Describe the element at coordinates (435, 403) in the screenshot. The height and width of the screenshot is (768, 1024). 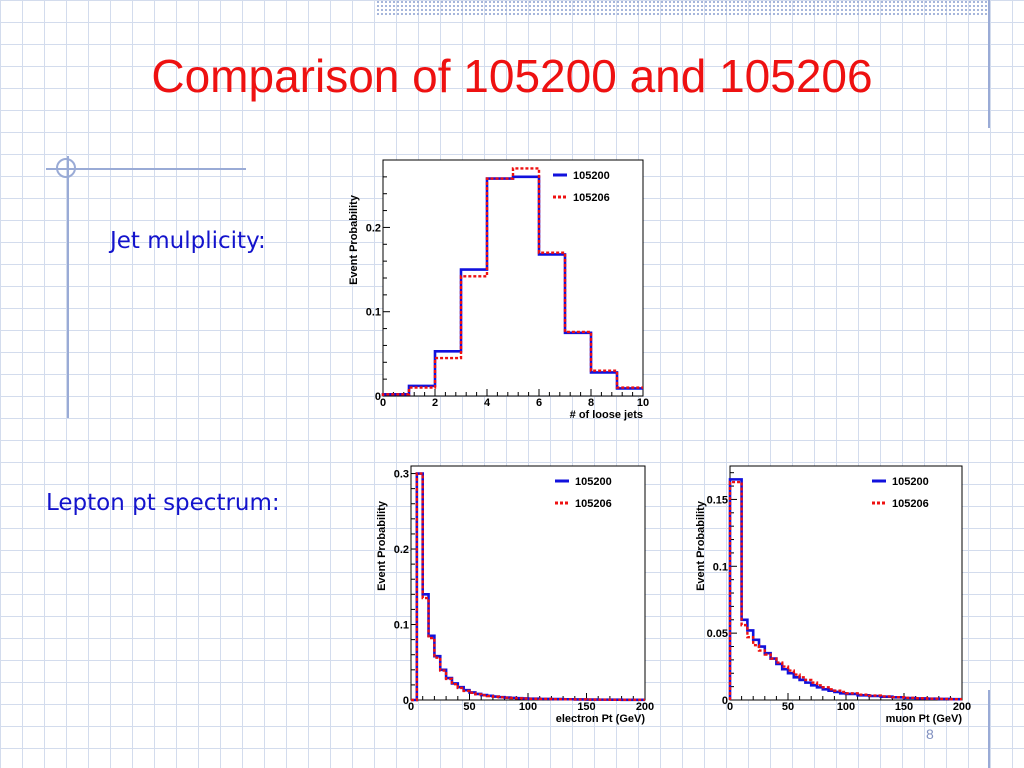
I see `x-tick-label: 2` at that location.